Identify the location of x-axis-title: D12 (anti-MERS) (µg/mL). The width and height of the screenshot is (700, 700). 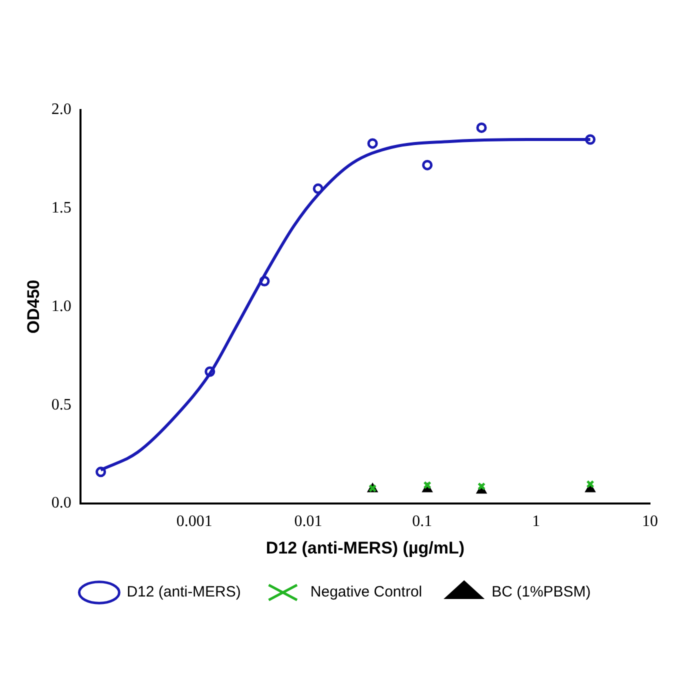
(365, 548).